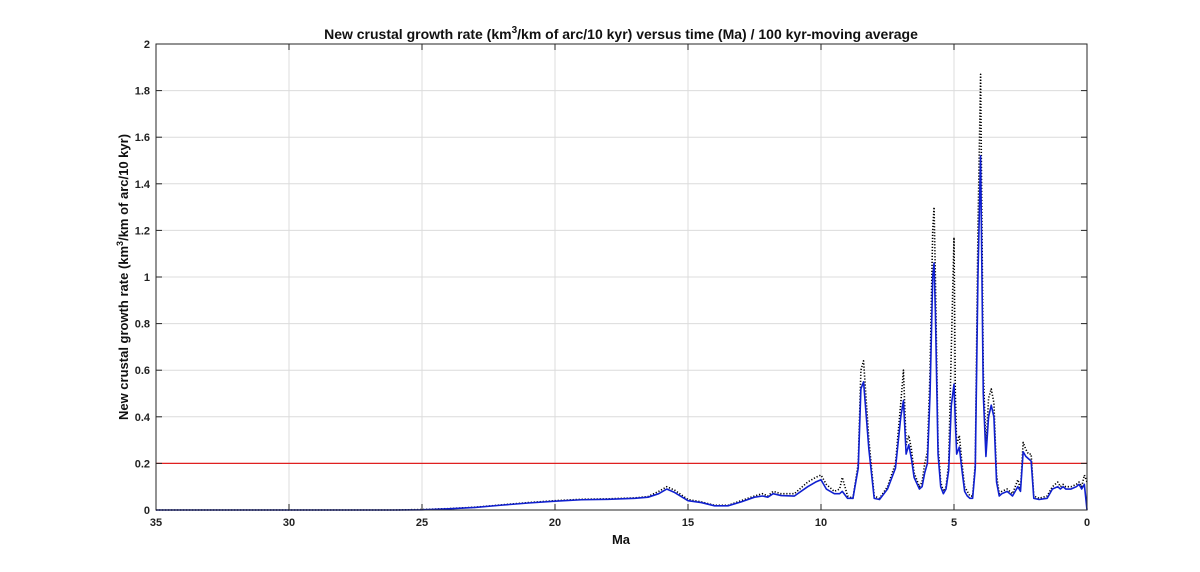  Describe the element at coordinates (142, 325) in the screenshot. I see `y-tick-label: 0.8` at that location.